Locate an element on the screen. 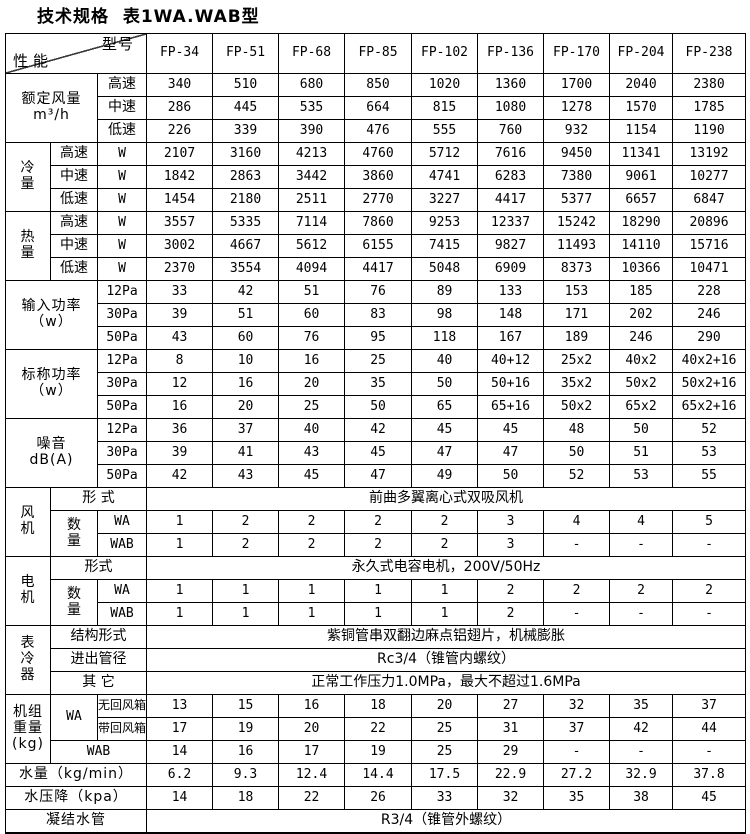 This screenshot has width=750, height=834. value-cell: 14 is located at coordinates (180, 752).